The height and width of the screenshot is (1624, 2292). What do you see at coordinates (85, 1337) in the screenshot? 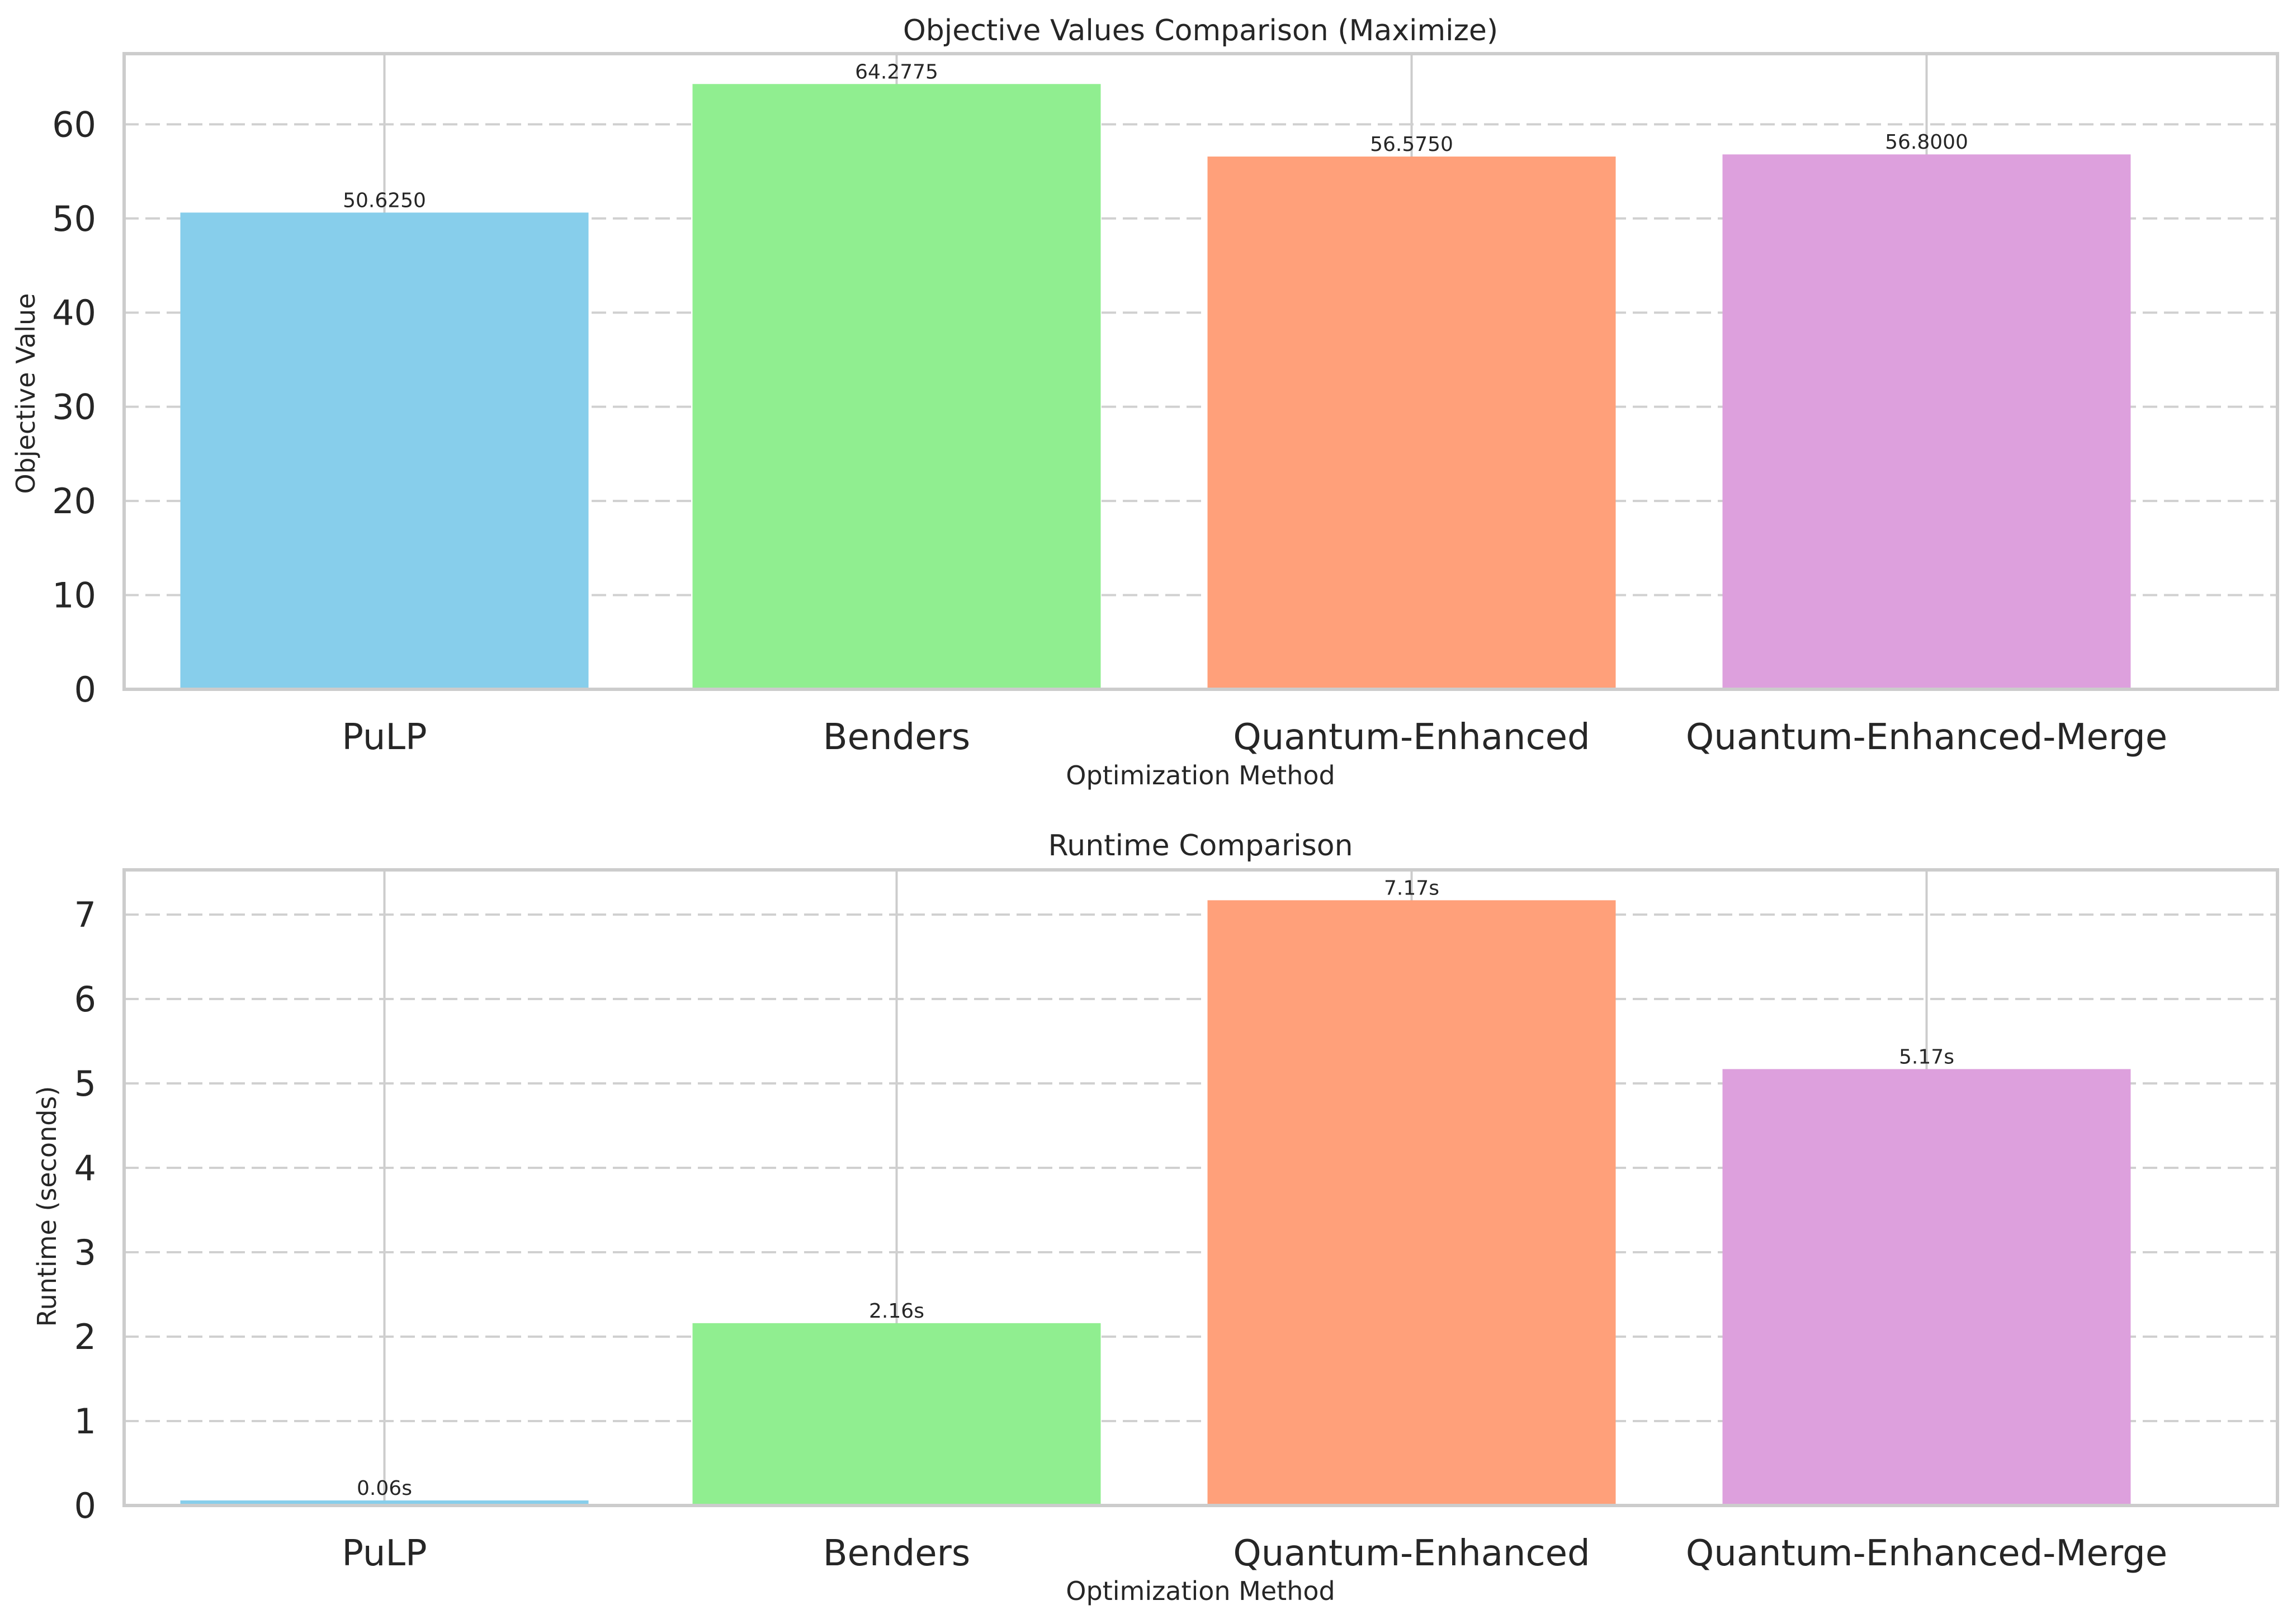
I see `y-tick-label: 2` at bounding box center [85, 1337].